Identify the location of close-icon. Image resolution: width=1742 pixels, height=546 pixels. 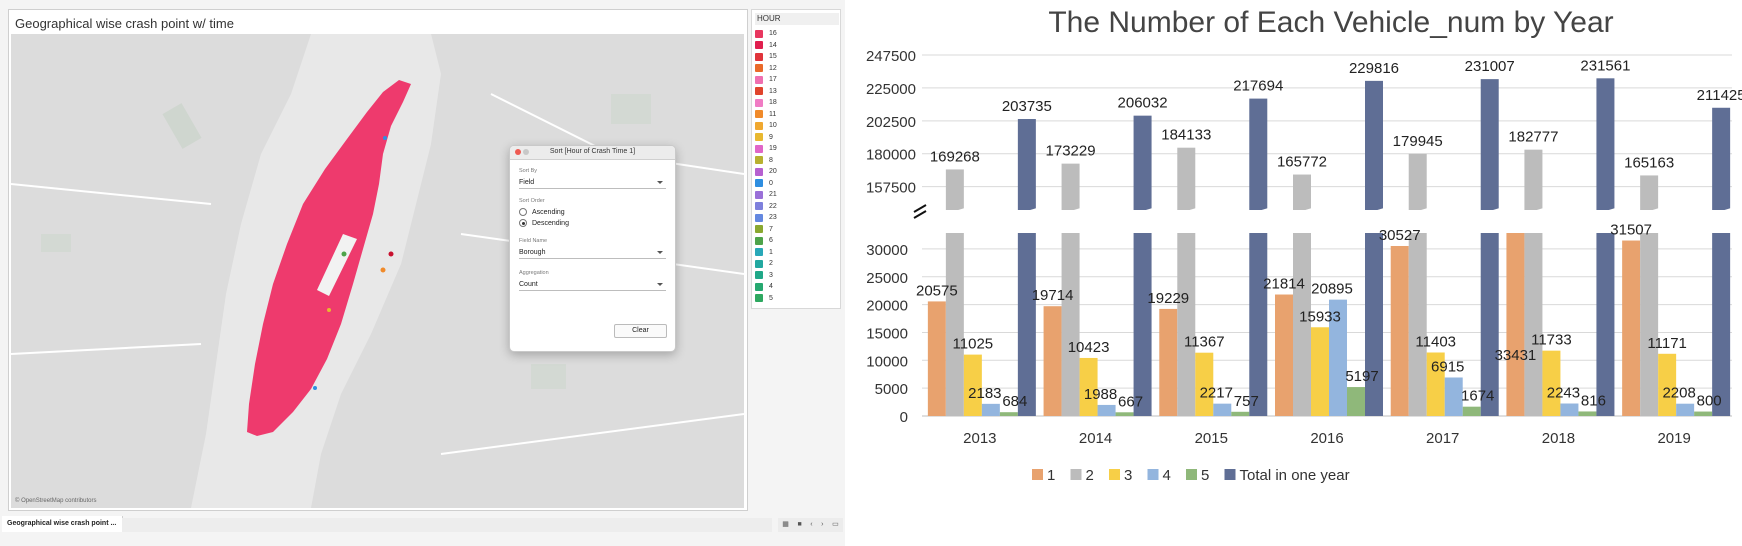
(518, 152).